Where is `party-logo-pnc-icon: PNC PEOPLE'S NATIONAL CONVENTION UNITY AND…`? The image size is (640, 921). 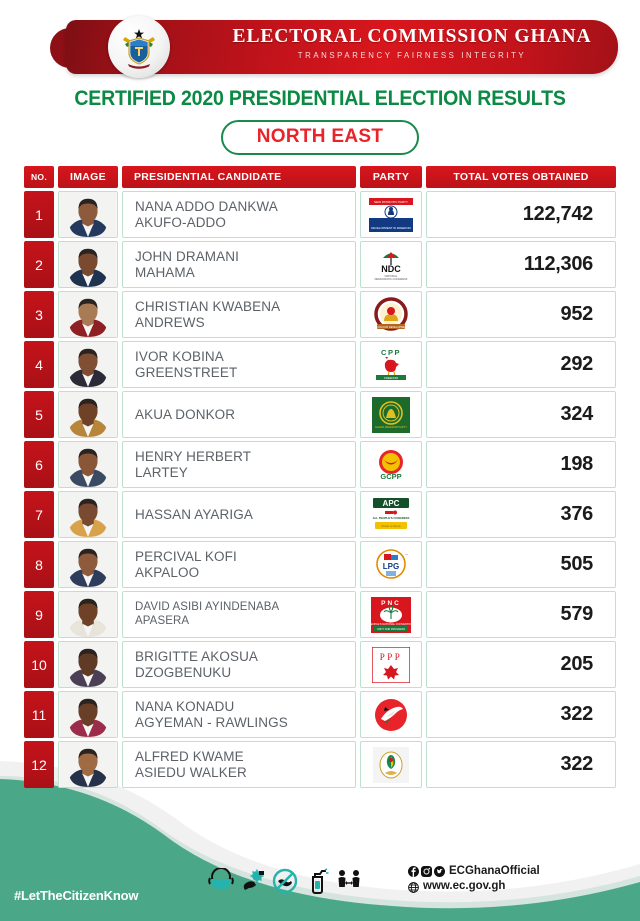
party-logo-pnc-icon: PNC PEOPLE'S NATIONAL CONVENTION UNITY AND… is located at coordinates (391, 614).